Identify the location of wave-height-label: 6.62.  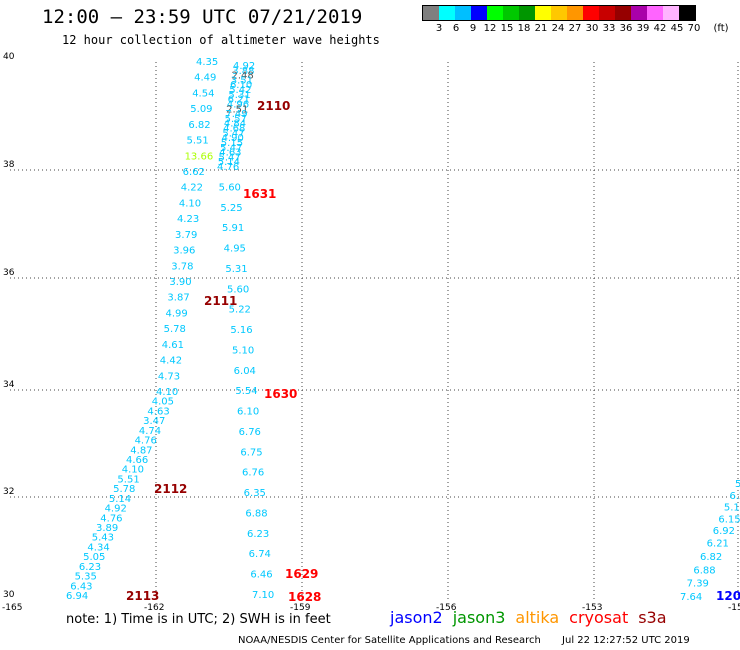
(194, 172).